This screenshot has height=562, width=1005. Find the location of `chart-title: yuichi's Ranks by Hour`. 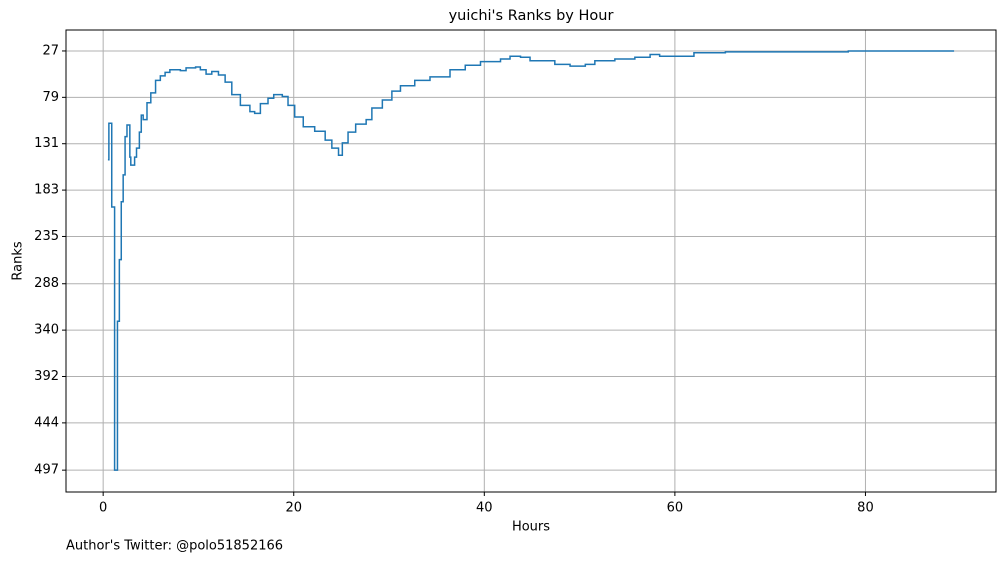

chart-title: yuichi's Ranks by Hour is located at coordinates (531, 16).